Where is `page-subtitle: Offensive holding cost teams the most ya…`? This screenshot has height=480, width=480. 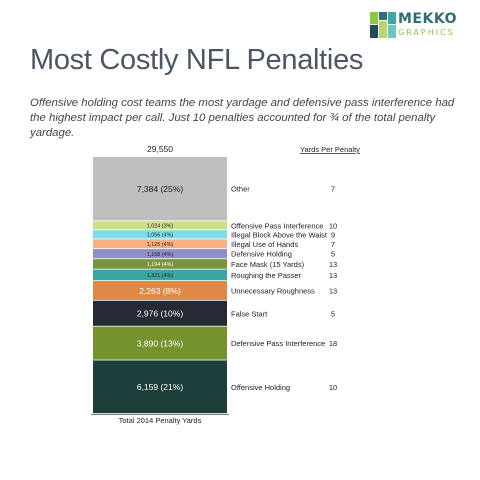 page-subtitle: Offensive holding cost teams the most ya… is located at coordinates (242, 118).